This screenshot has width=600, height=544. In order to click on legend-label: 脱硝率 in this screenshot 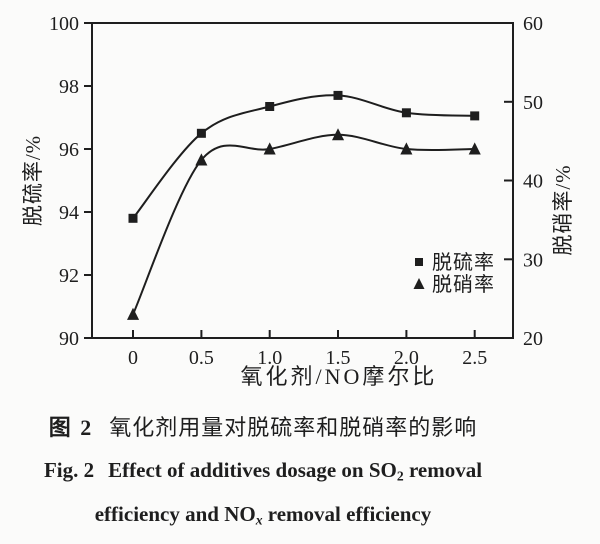, I will do `click(463, 284)`.